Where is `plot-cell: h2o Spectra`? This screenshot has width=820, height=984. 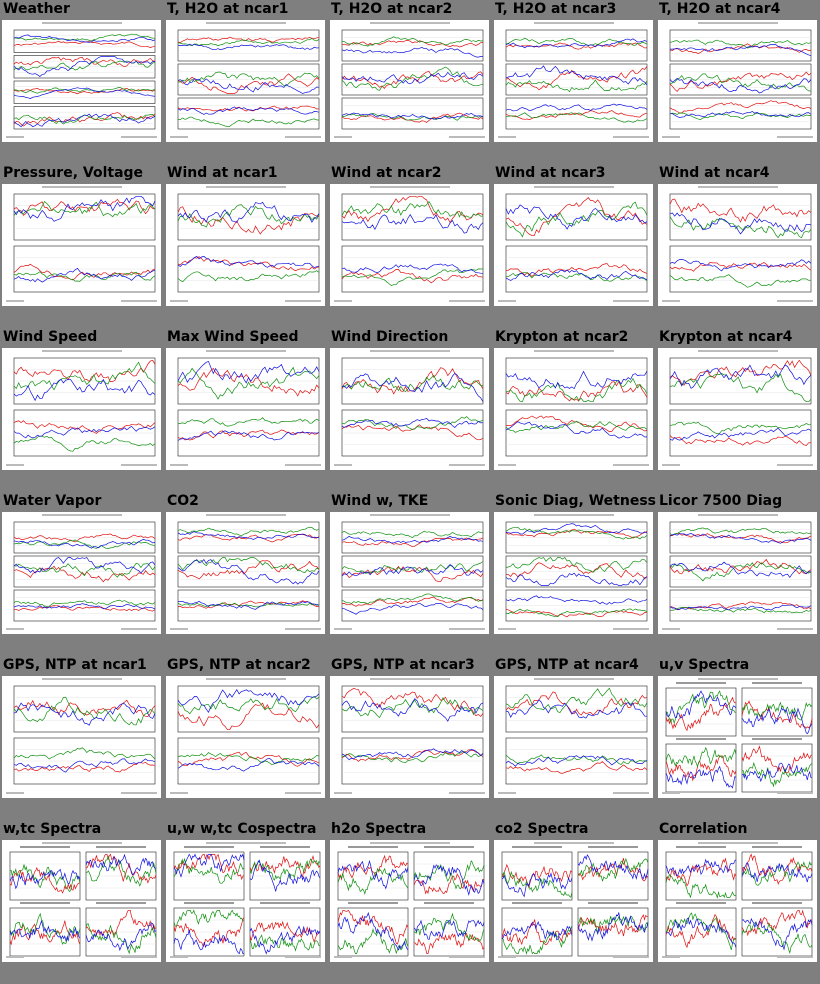 plot-cell: h2o Spectra is located at coordinates (410, 902).